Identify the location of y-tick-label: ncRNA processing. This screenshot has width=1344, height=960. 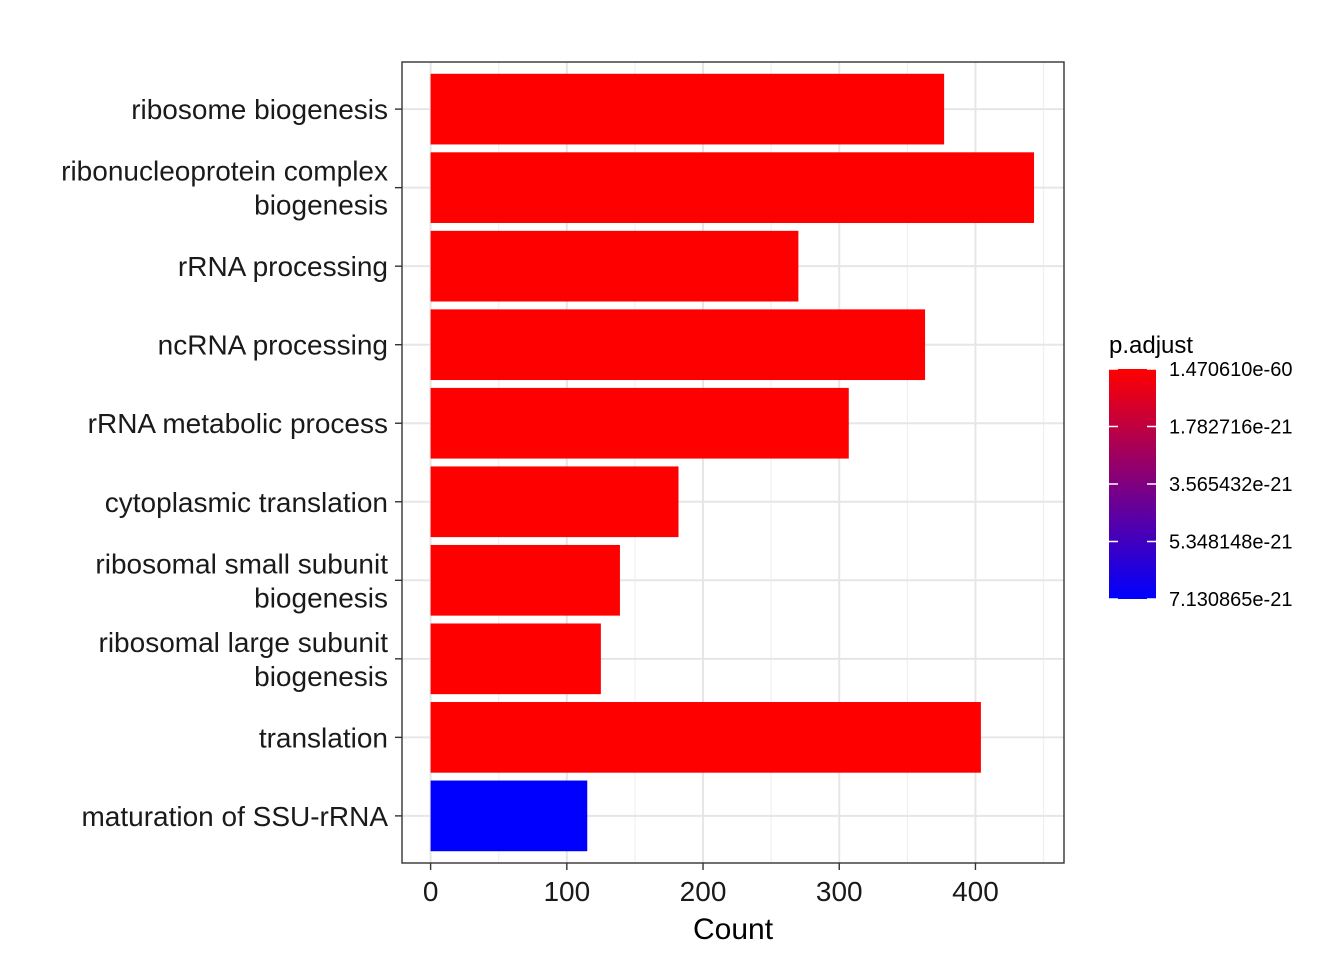
(273, 345).